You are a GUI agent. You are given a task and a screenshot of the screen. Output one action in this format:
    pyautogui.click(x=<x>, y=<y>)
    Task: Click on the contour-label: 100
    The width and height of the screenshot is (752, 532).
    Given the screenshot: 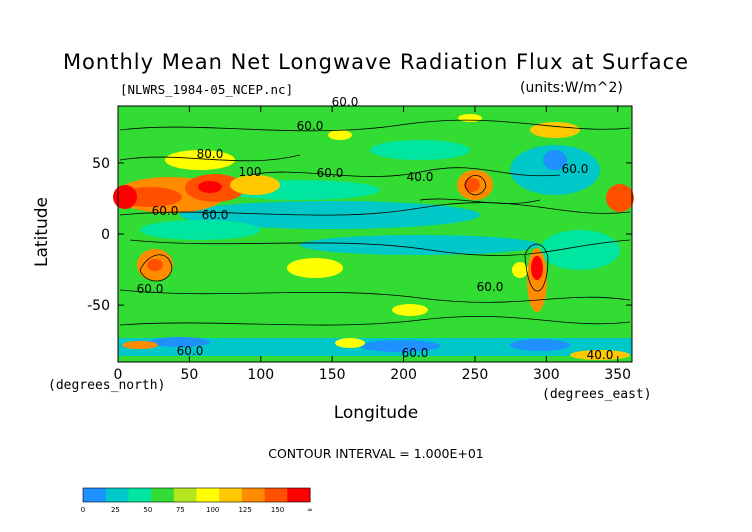 What is the action you would take?
    pyautogui.click(x=250, y=172)
    